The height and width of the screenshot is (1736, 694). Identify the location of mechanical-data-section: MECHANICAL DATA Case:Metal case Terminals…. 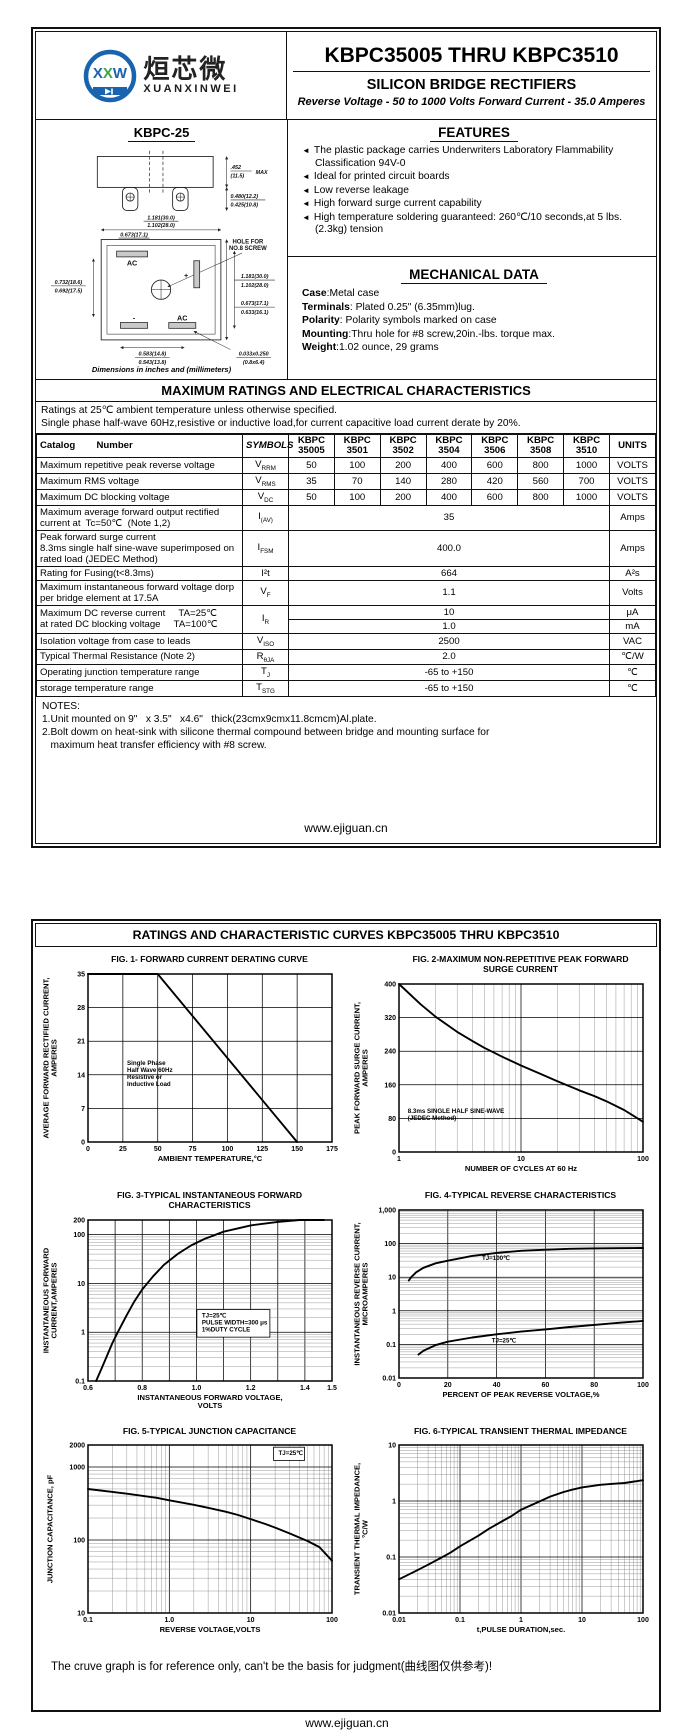
(472, 318).